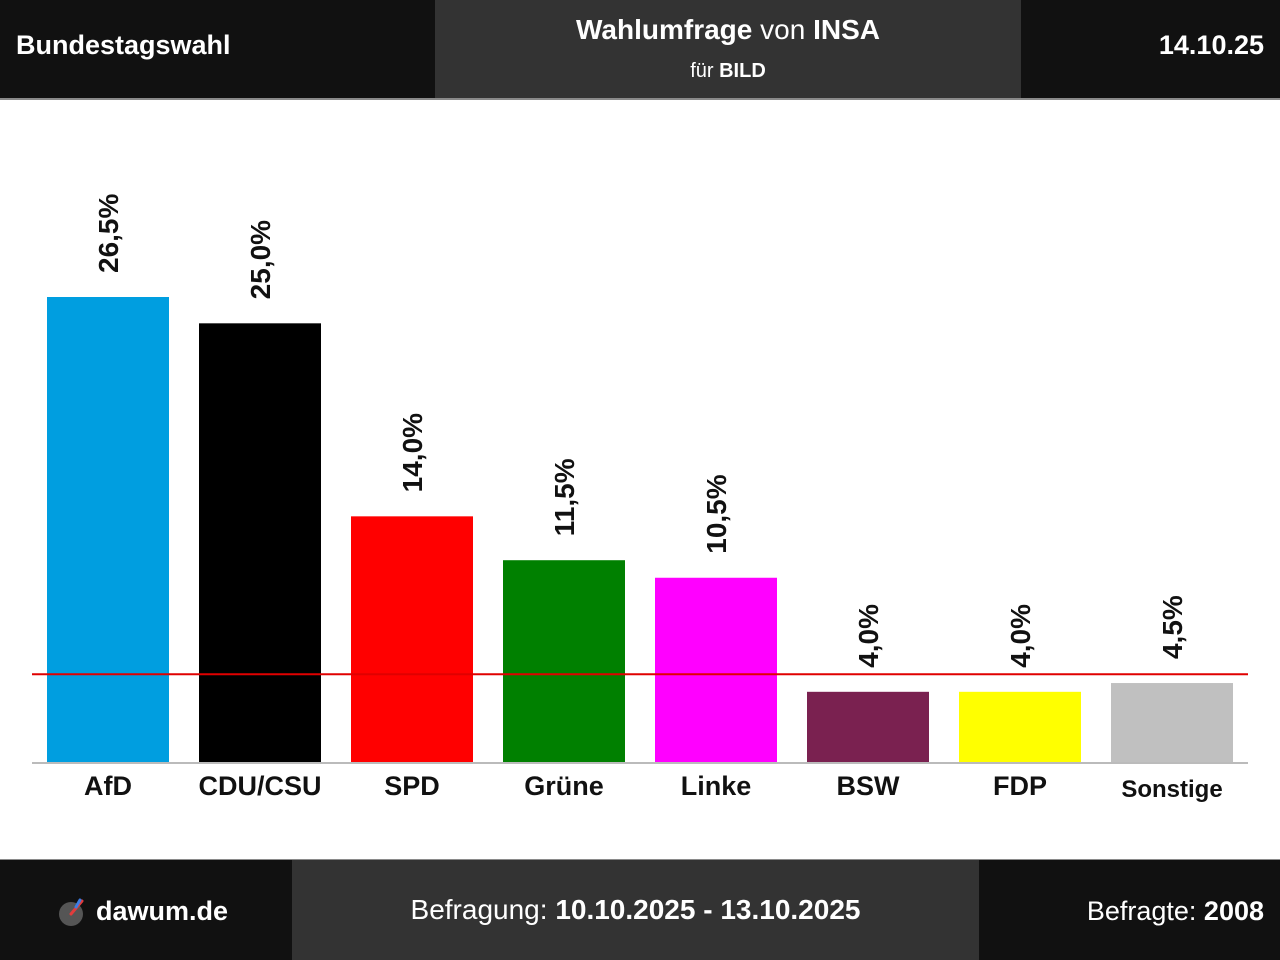 Image resolution: width=1280 pixels, height=960 pixels. What do you see at coordinates (564, 497) in the screenshot?
I see `value-label-3: 11,5%` at bounding box center [564, 497].